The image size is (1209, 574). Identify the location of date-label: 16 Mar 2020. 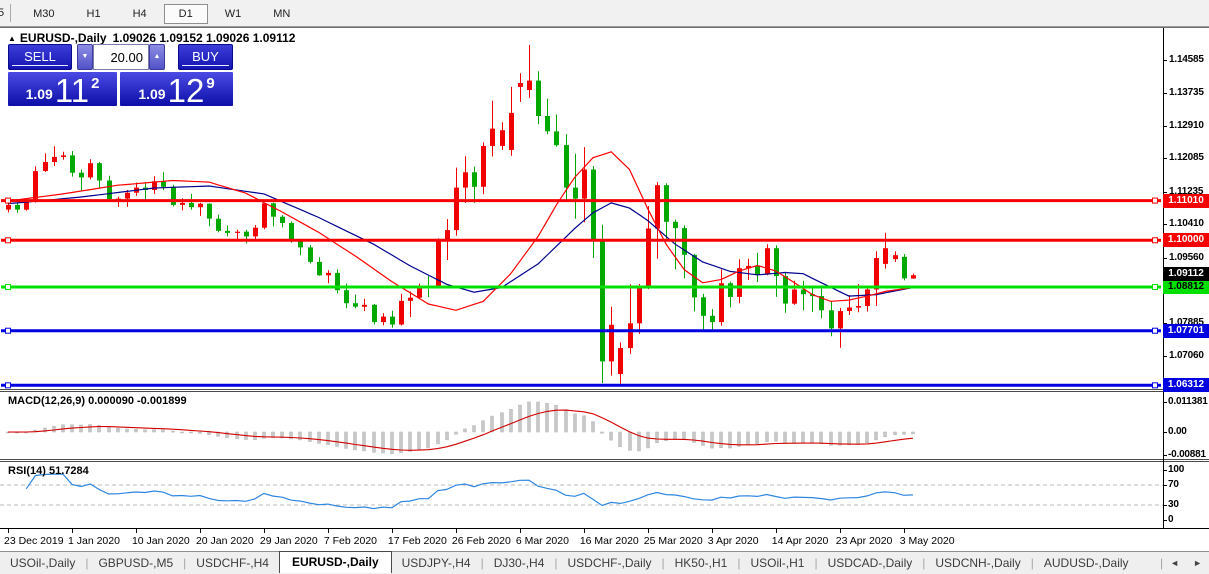
(609, 541).